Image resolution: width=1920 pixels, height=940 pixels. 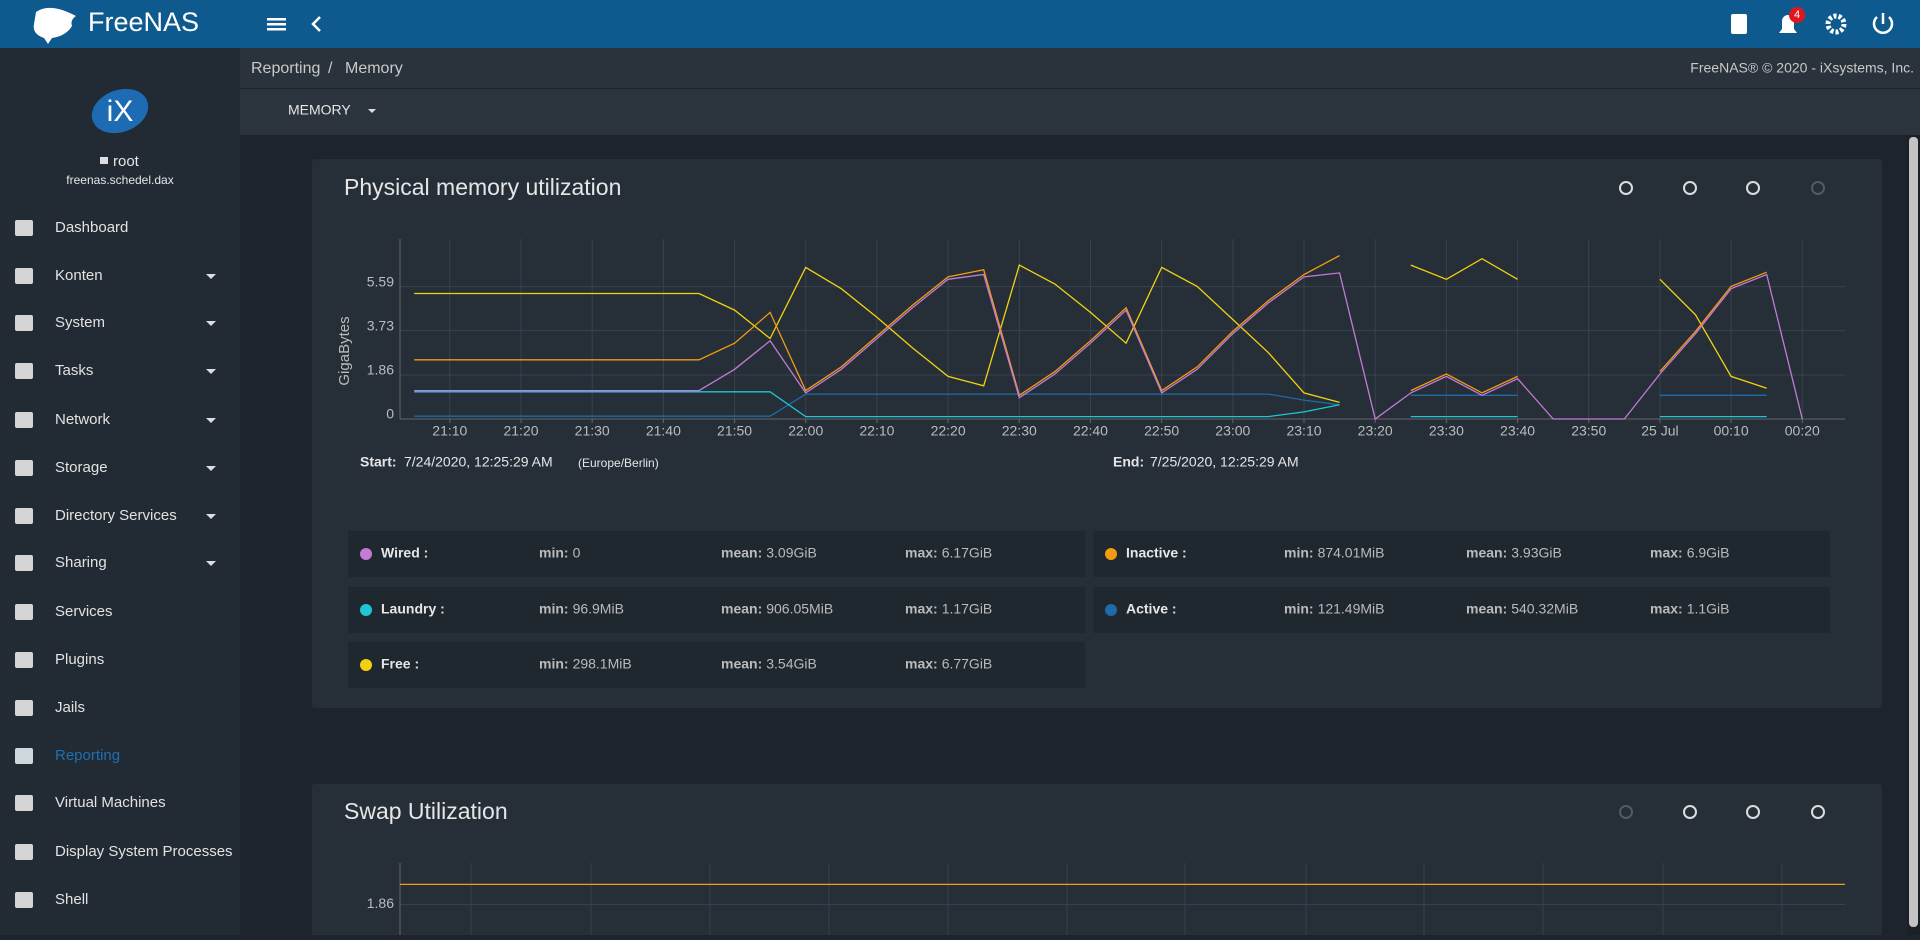 What do you see at coordinates (413, 609) in the screenshot?
I see `legend-label: Laundry :` at bounding box center [413, 609].